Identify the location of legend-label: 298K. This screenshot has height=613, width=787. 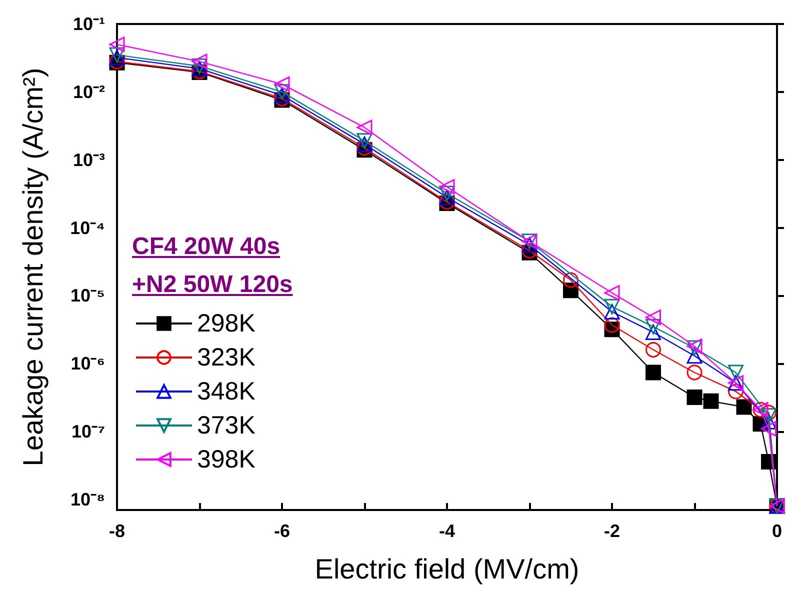
(226, 324).